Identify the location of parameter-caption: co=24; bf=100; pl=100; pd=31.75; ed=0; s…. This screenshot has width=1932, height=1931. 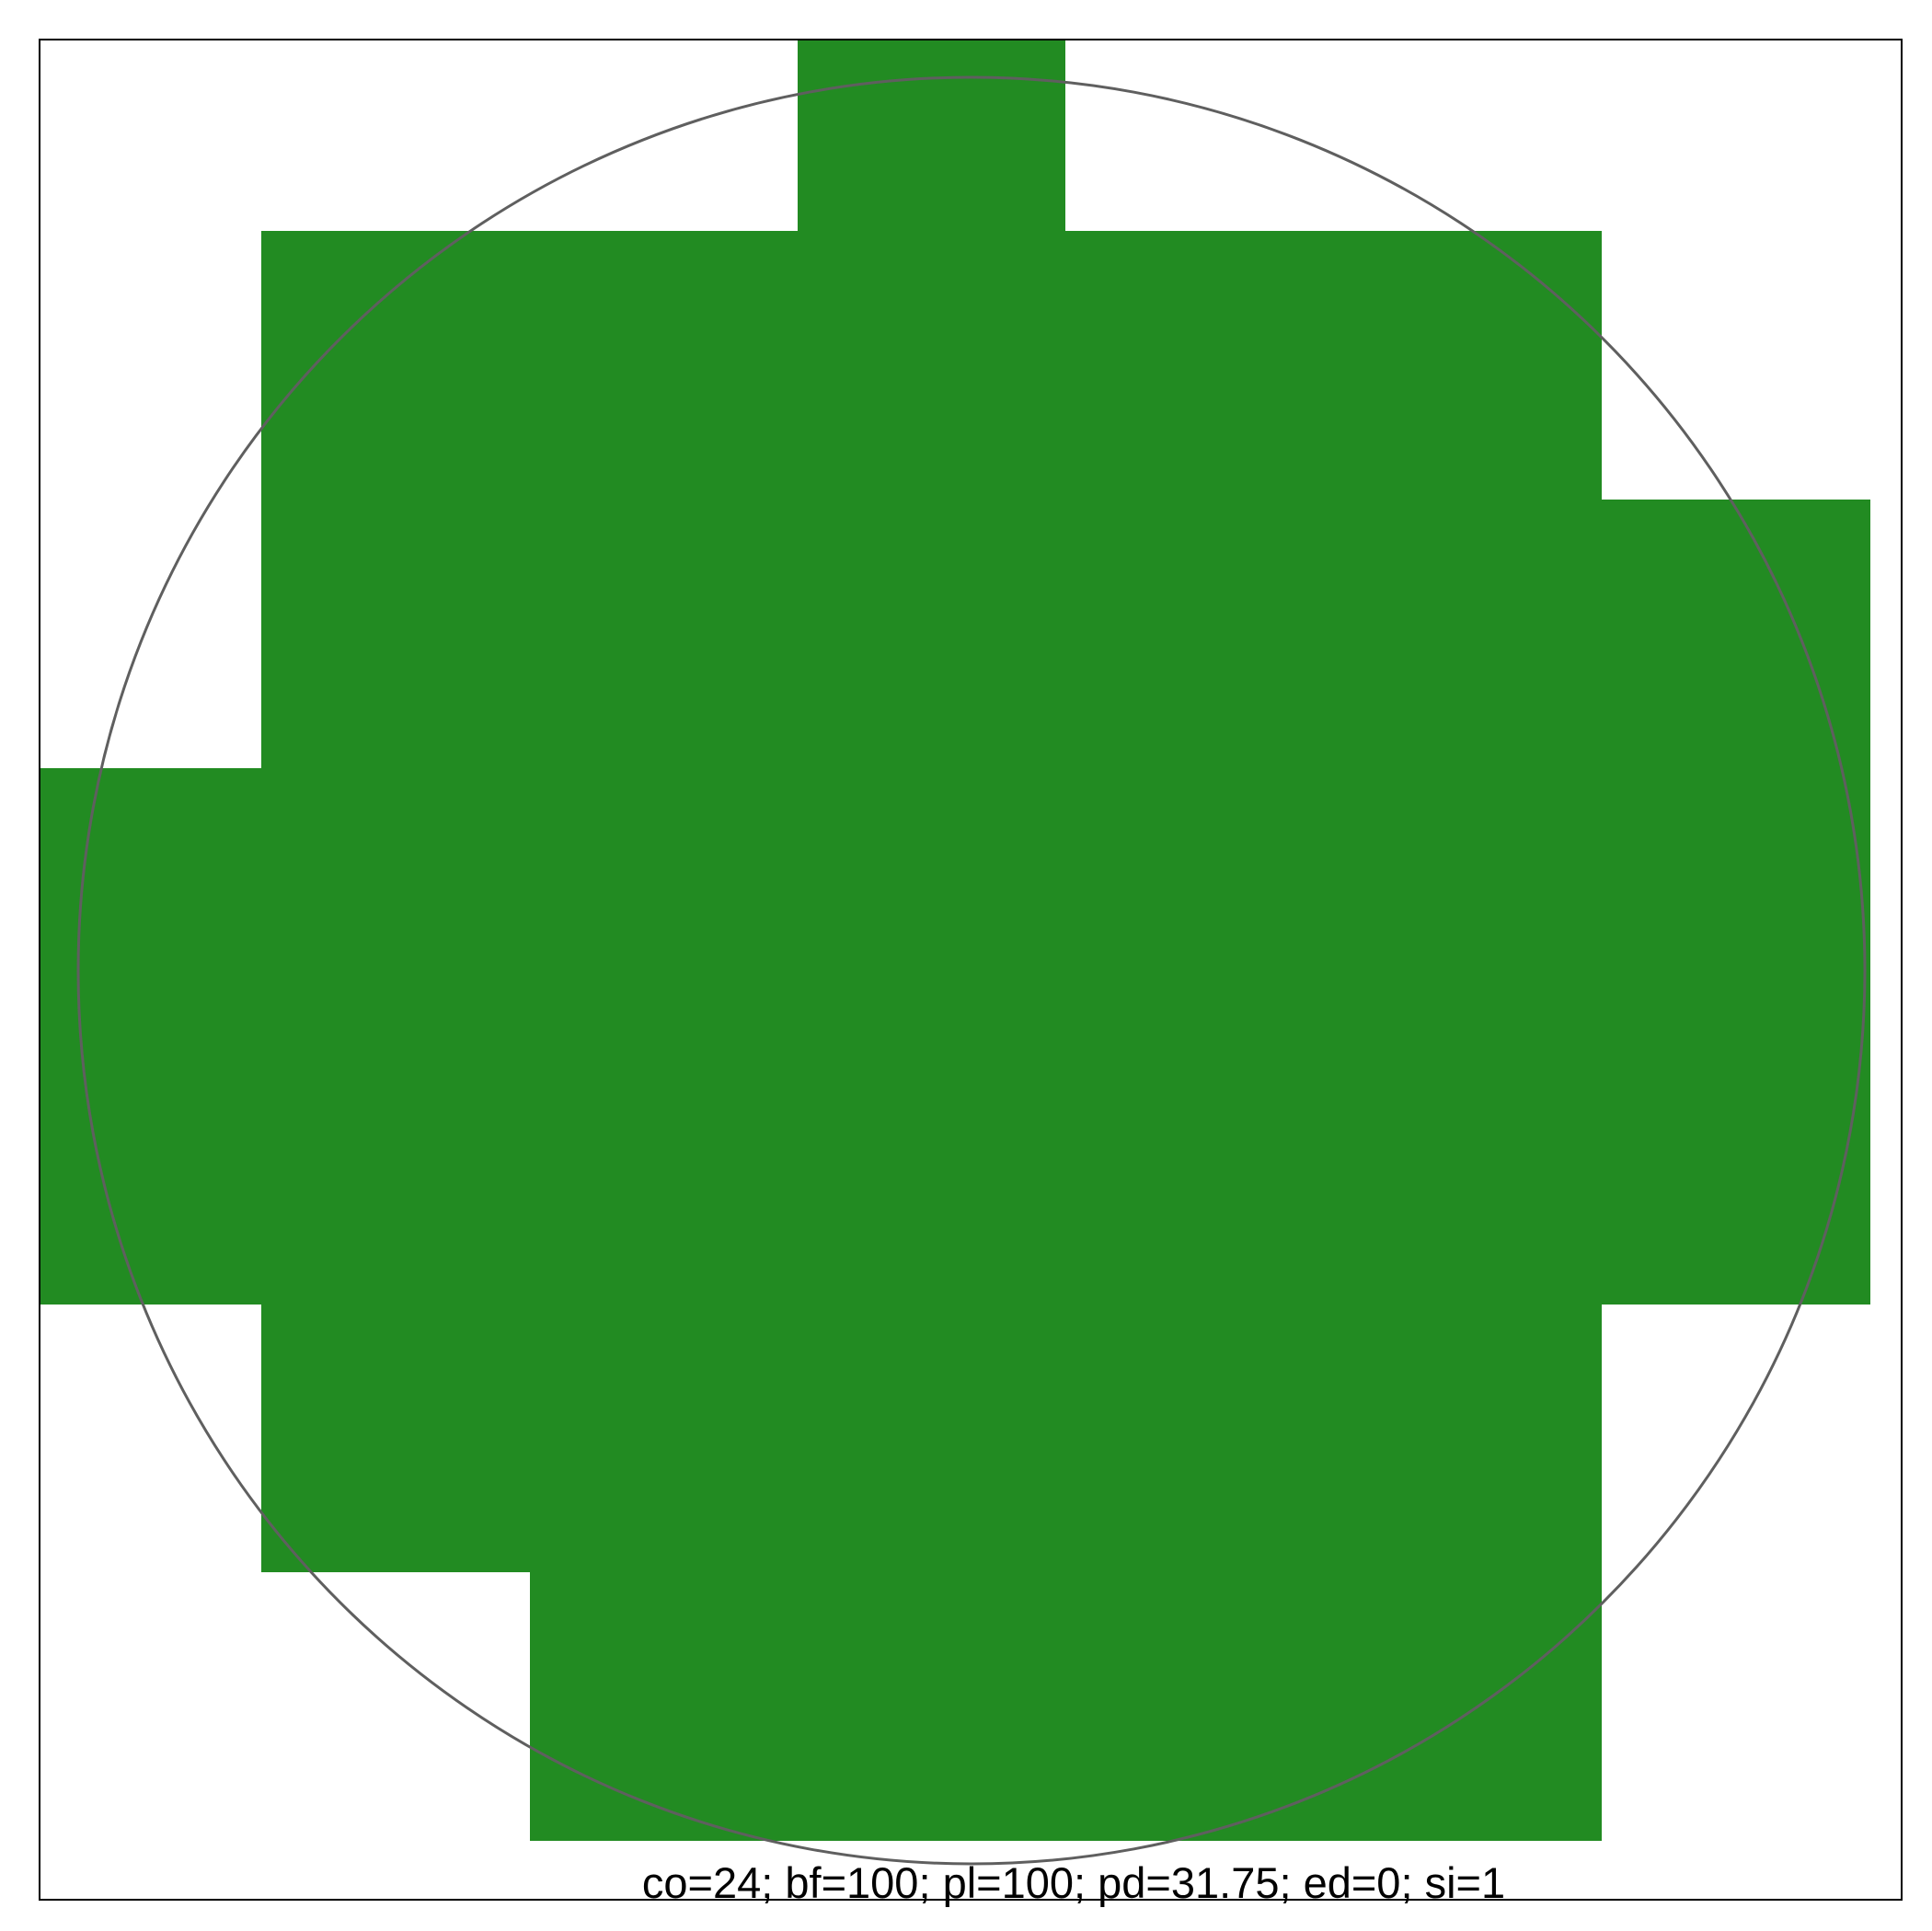
(1073, 1883).